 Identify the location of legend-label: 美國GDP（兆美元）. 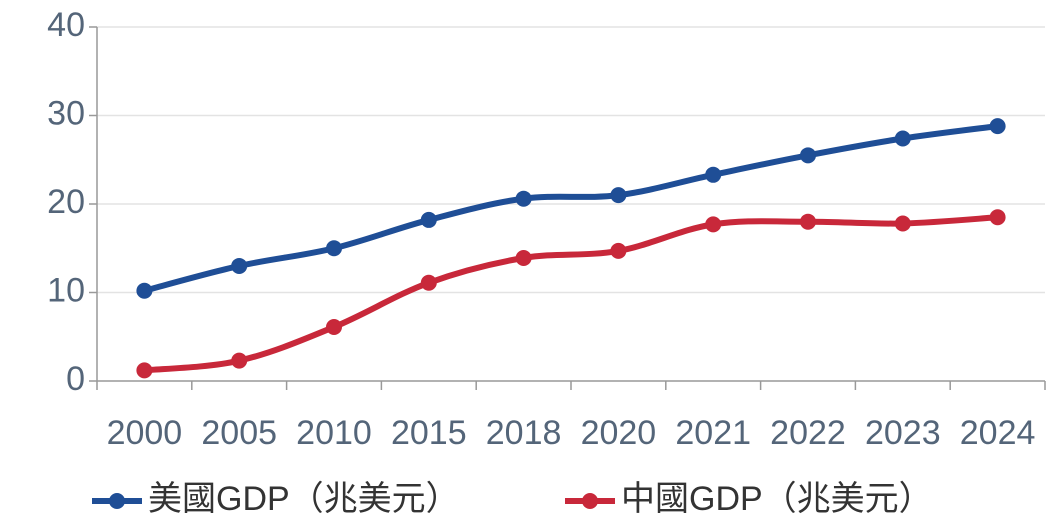
(304, 499).